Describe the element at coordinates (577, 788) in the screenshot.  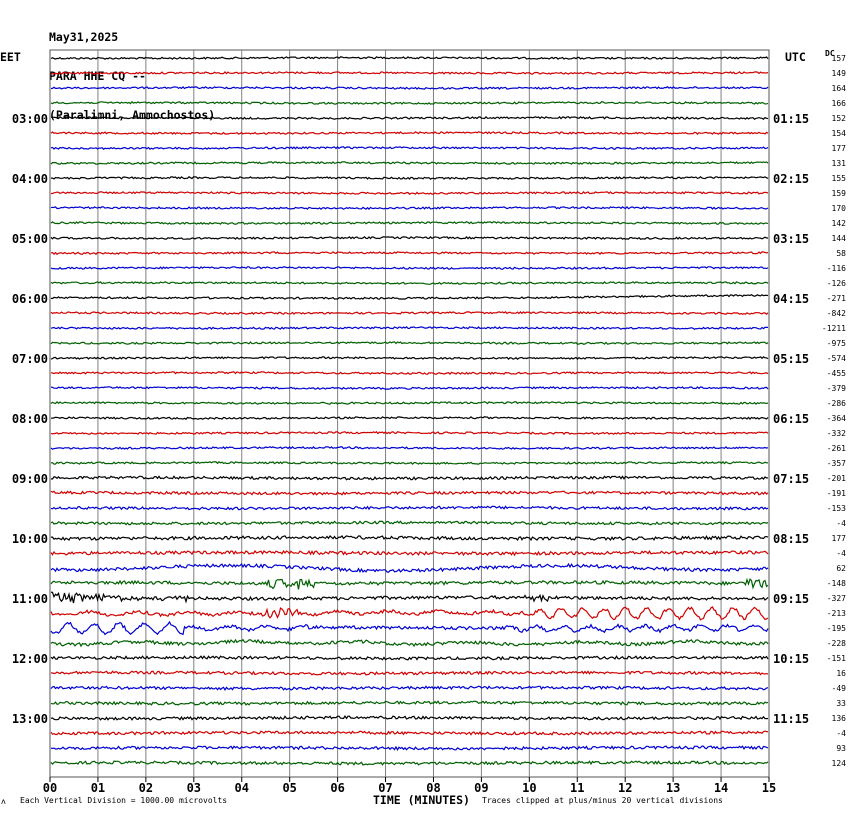
I see `x-tick-label: 11` at that location.